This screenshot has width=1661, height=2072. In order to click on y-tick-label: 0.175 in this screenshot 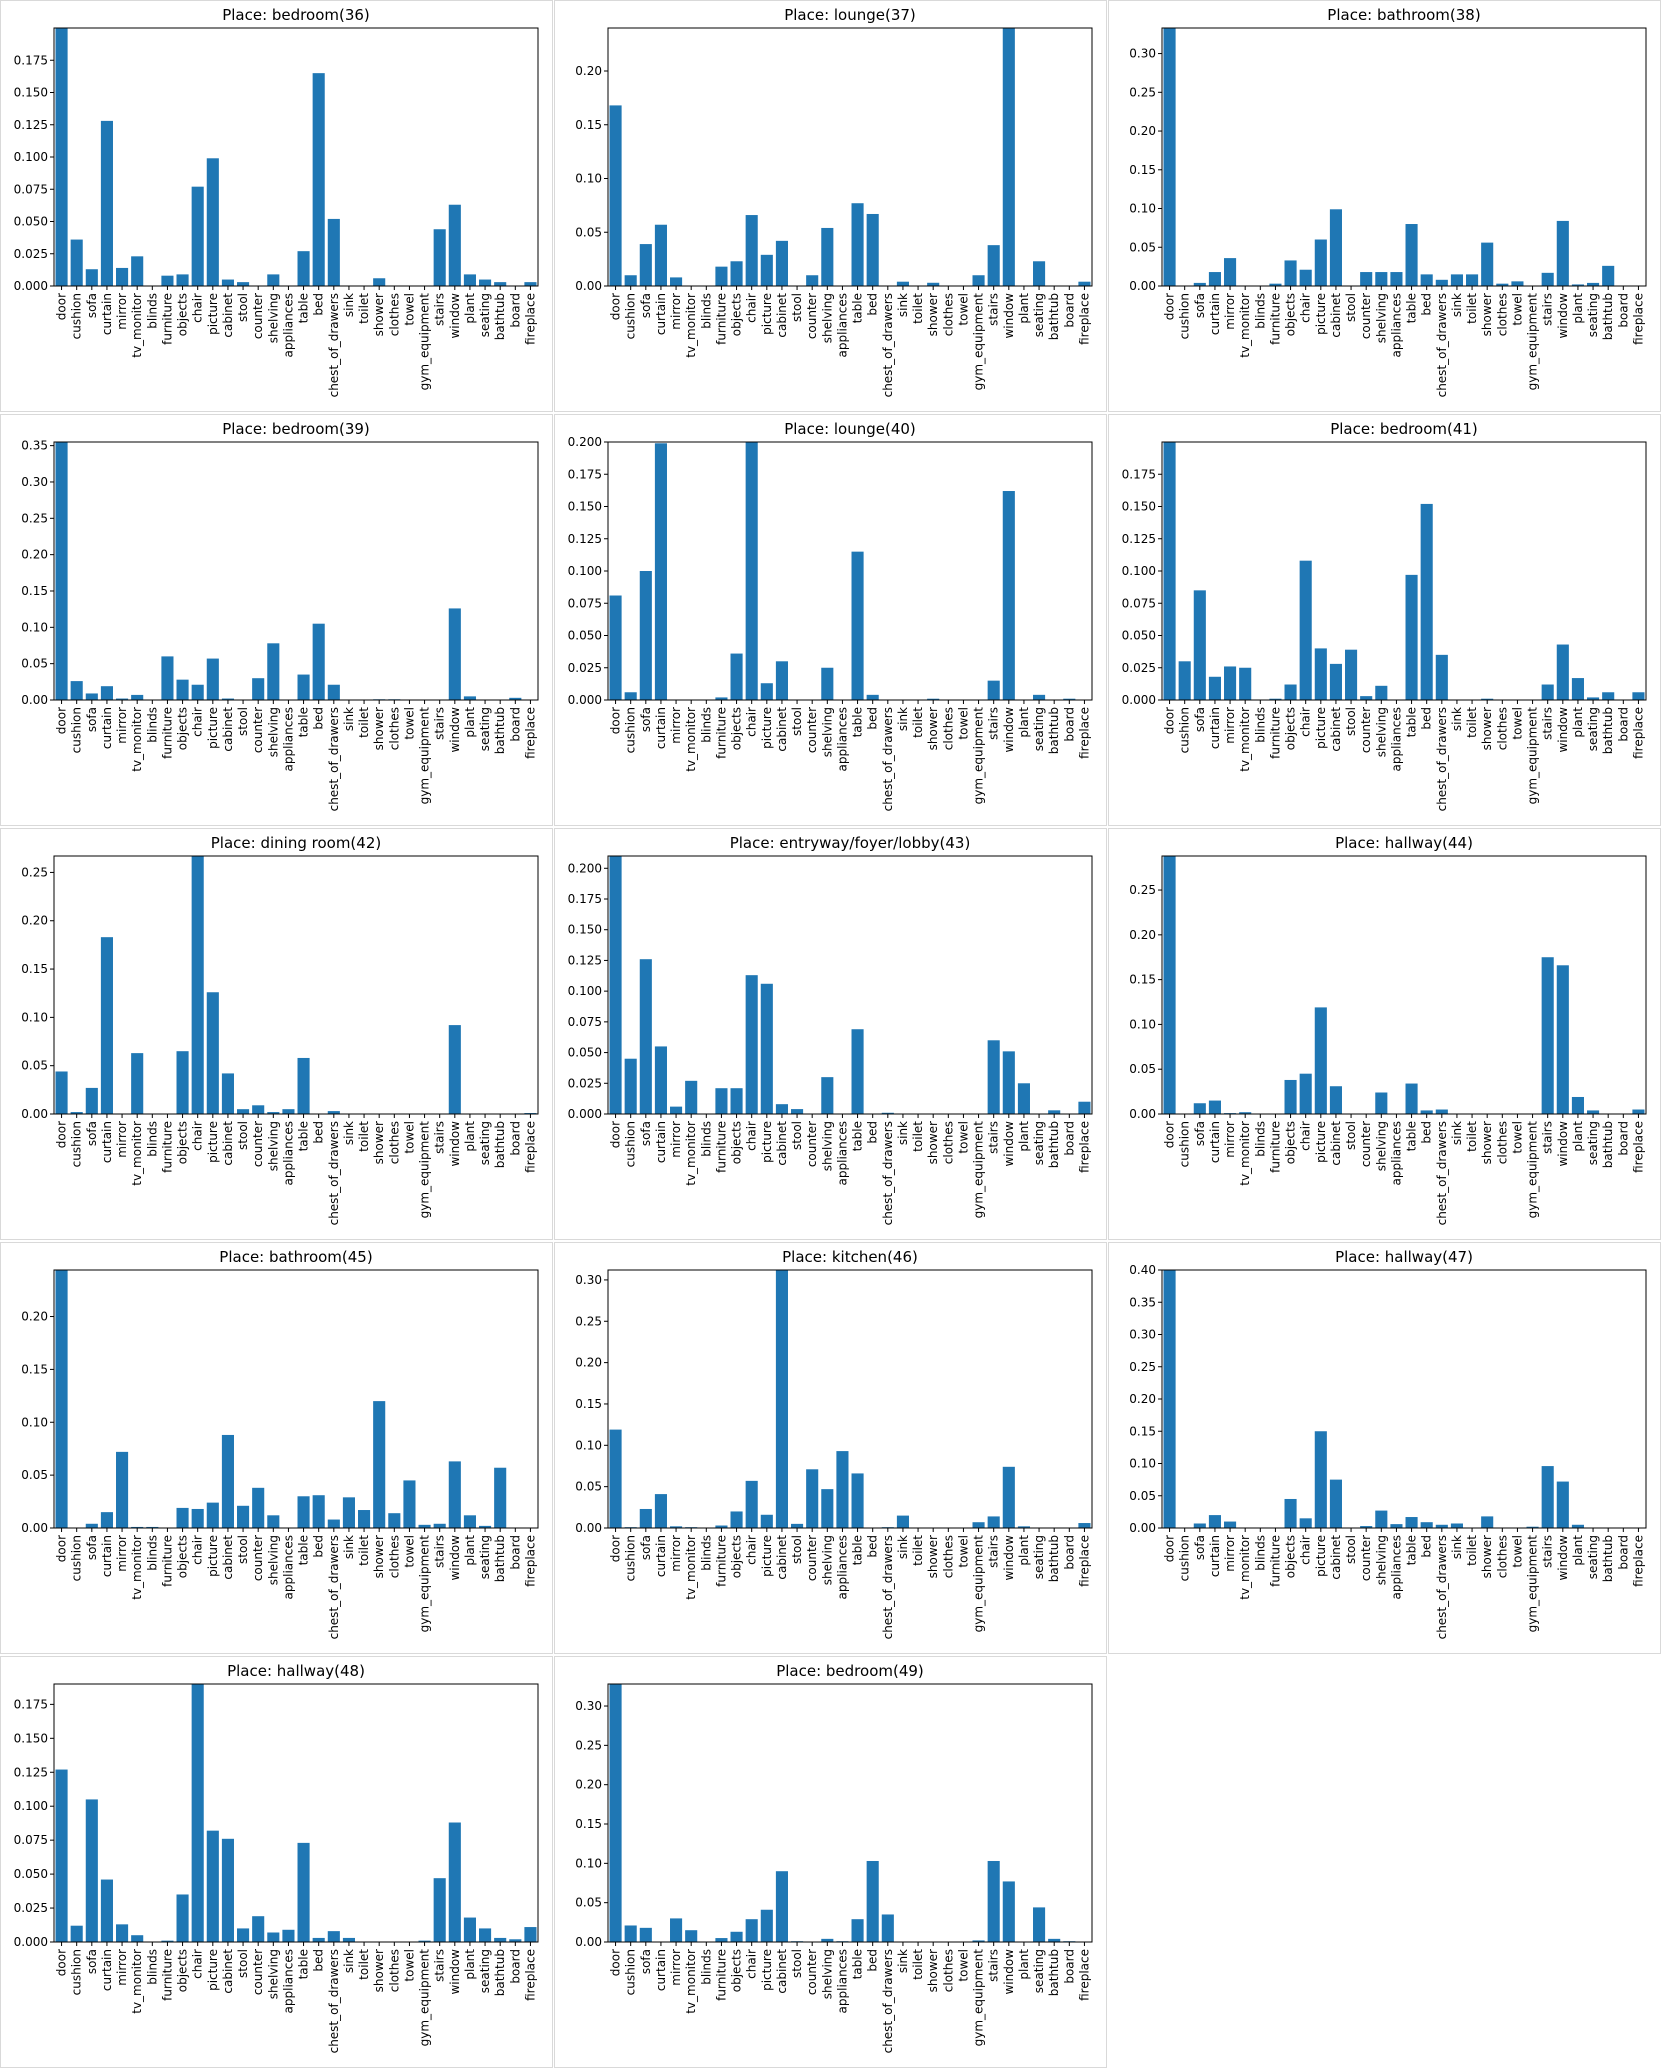, I will do `click(31, 1704)`.